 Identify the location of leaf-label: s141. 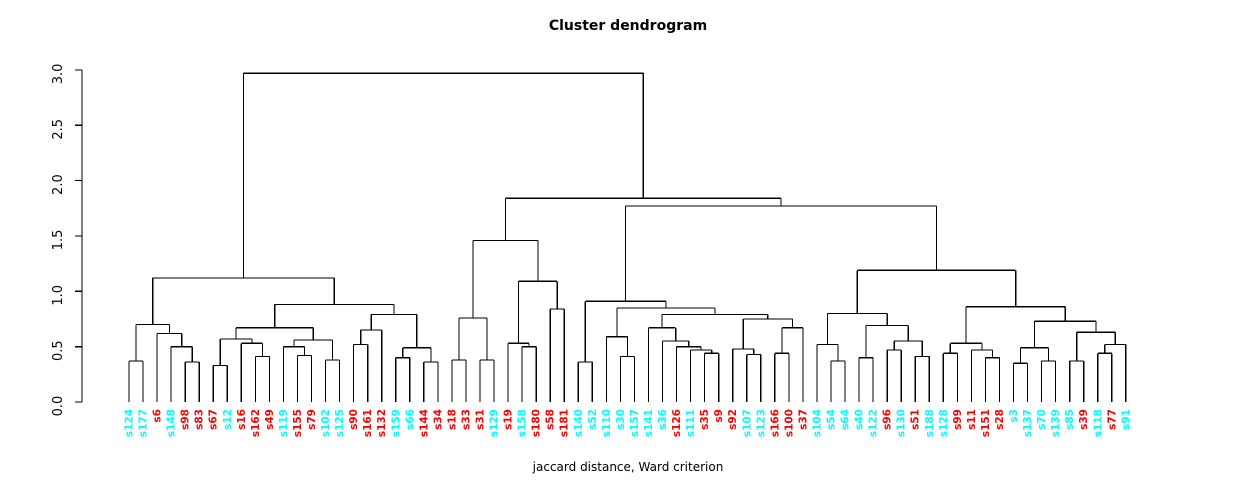
(649, 423).